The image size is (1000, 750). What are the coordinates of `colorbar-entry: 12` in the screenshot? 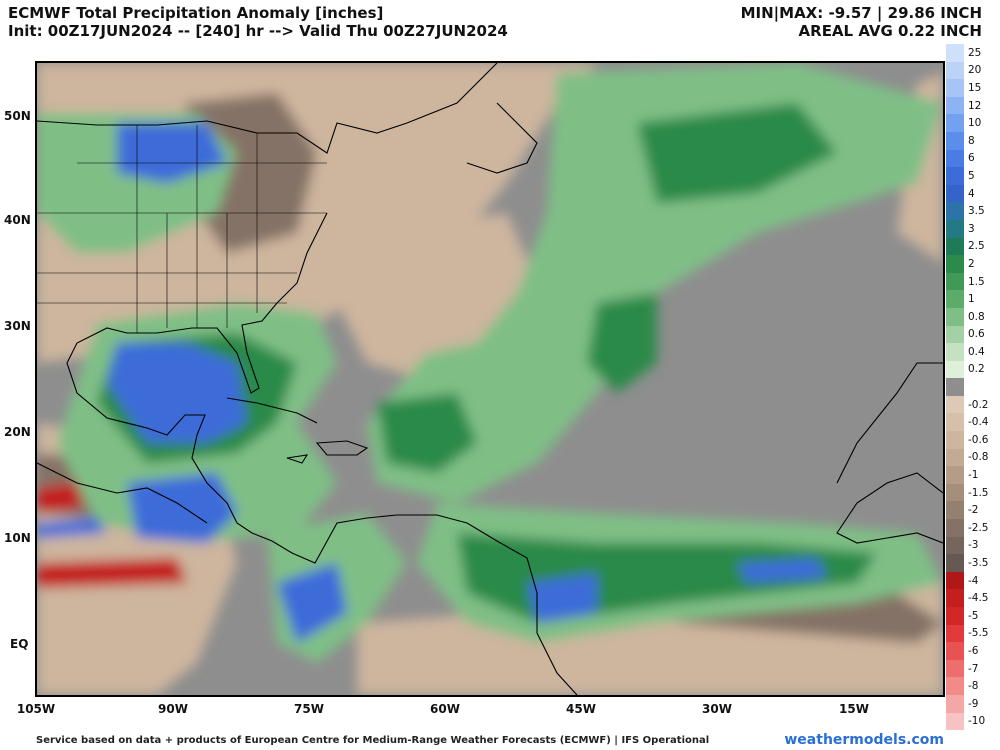 It's located at (972, 105).